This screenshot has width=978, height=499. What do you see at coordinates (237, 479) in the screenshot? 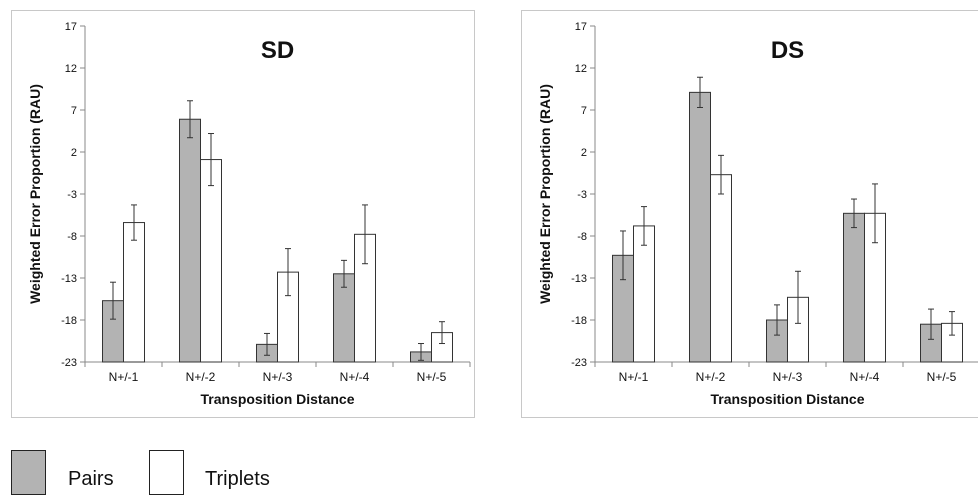
I see `legend-label-triplets: Triplets` at bounding box center [237, 479].